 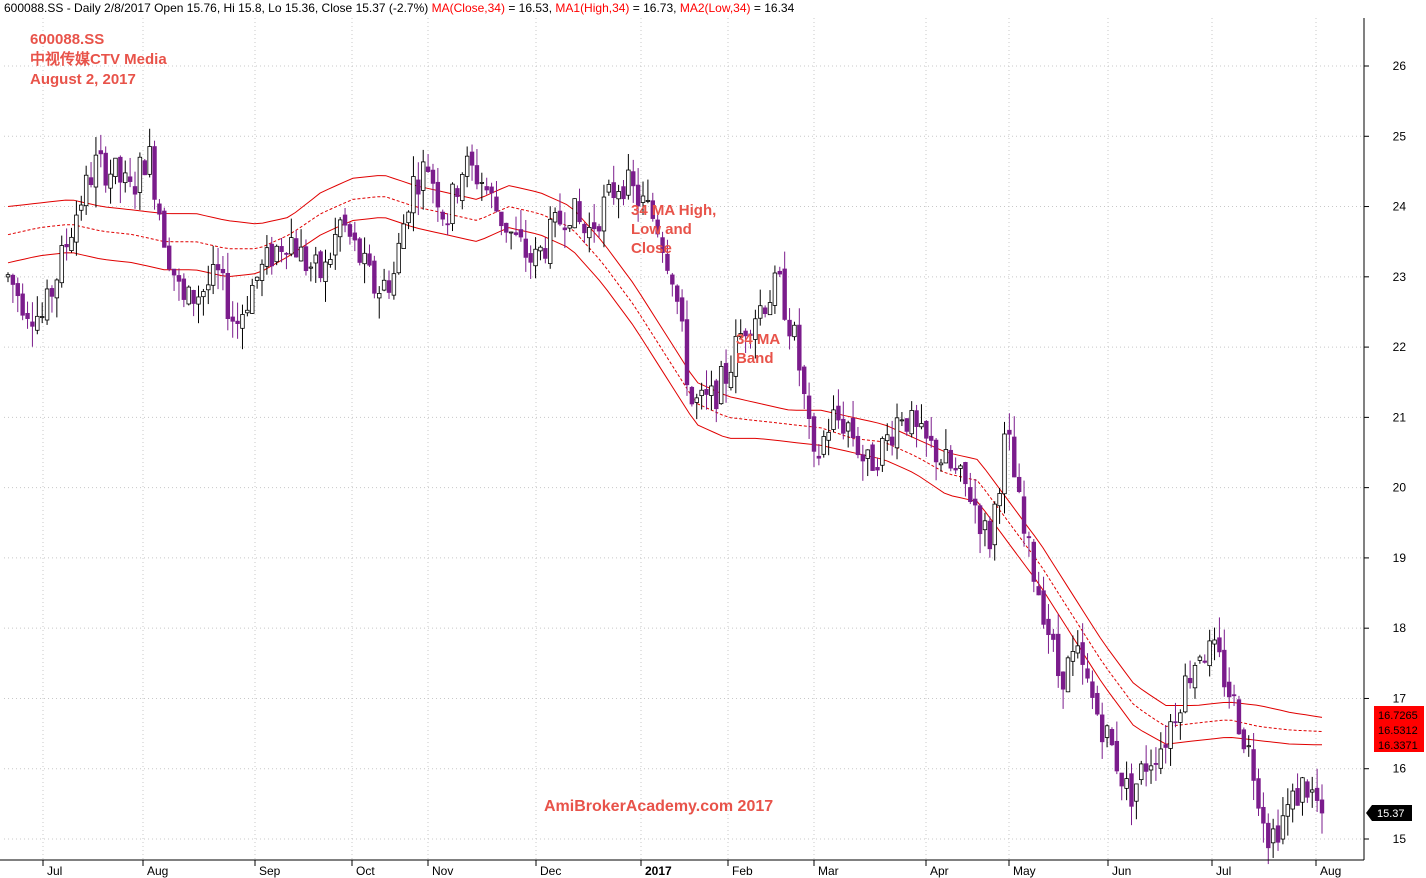 I want to click on x-tick-label: Jun, so click(x=1121, y=871).